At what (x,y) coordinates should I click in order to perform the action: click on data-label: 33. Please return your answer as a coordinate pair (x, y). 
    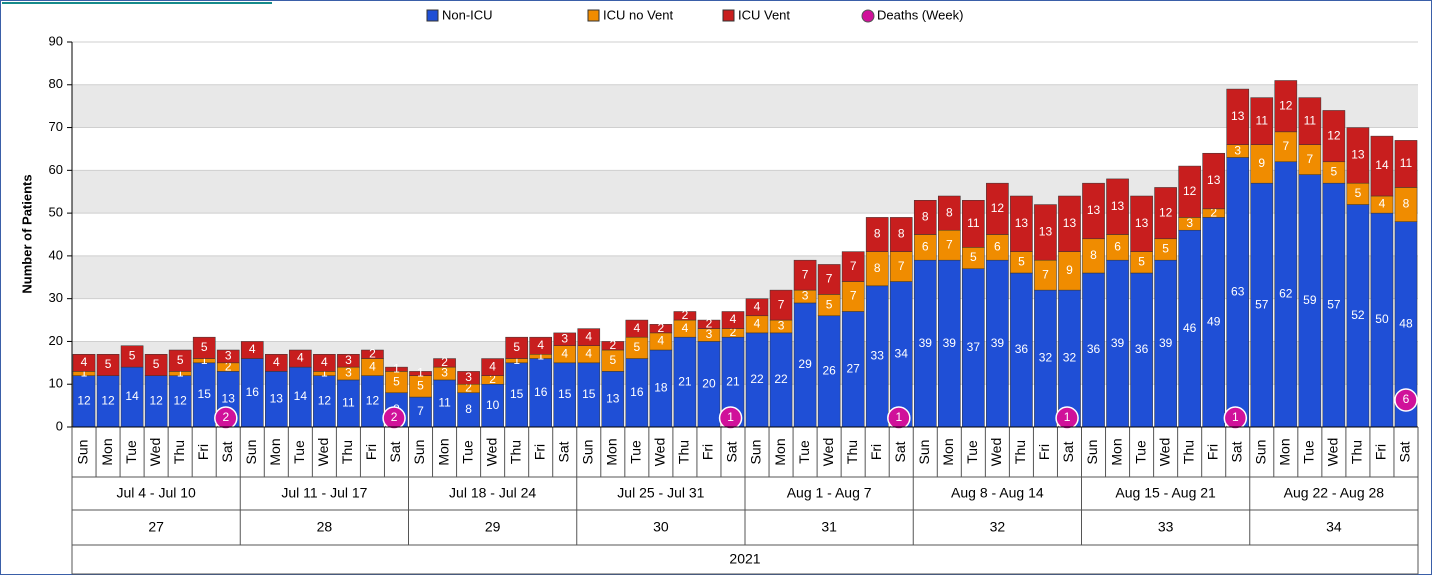
    Looking at the image, I should click on (878, 356).